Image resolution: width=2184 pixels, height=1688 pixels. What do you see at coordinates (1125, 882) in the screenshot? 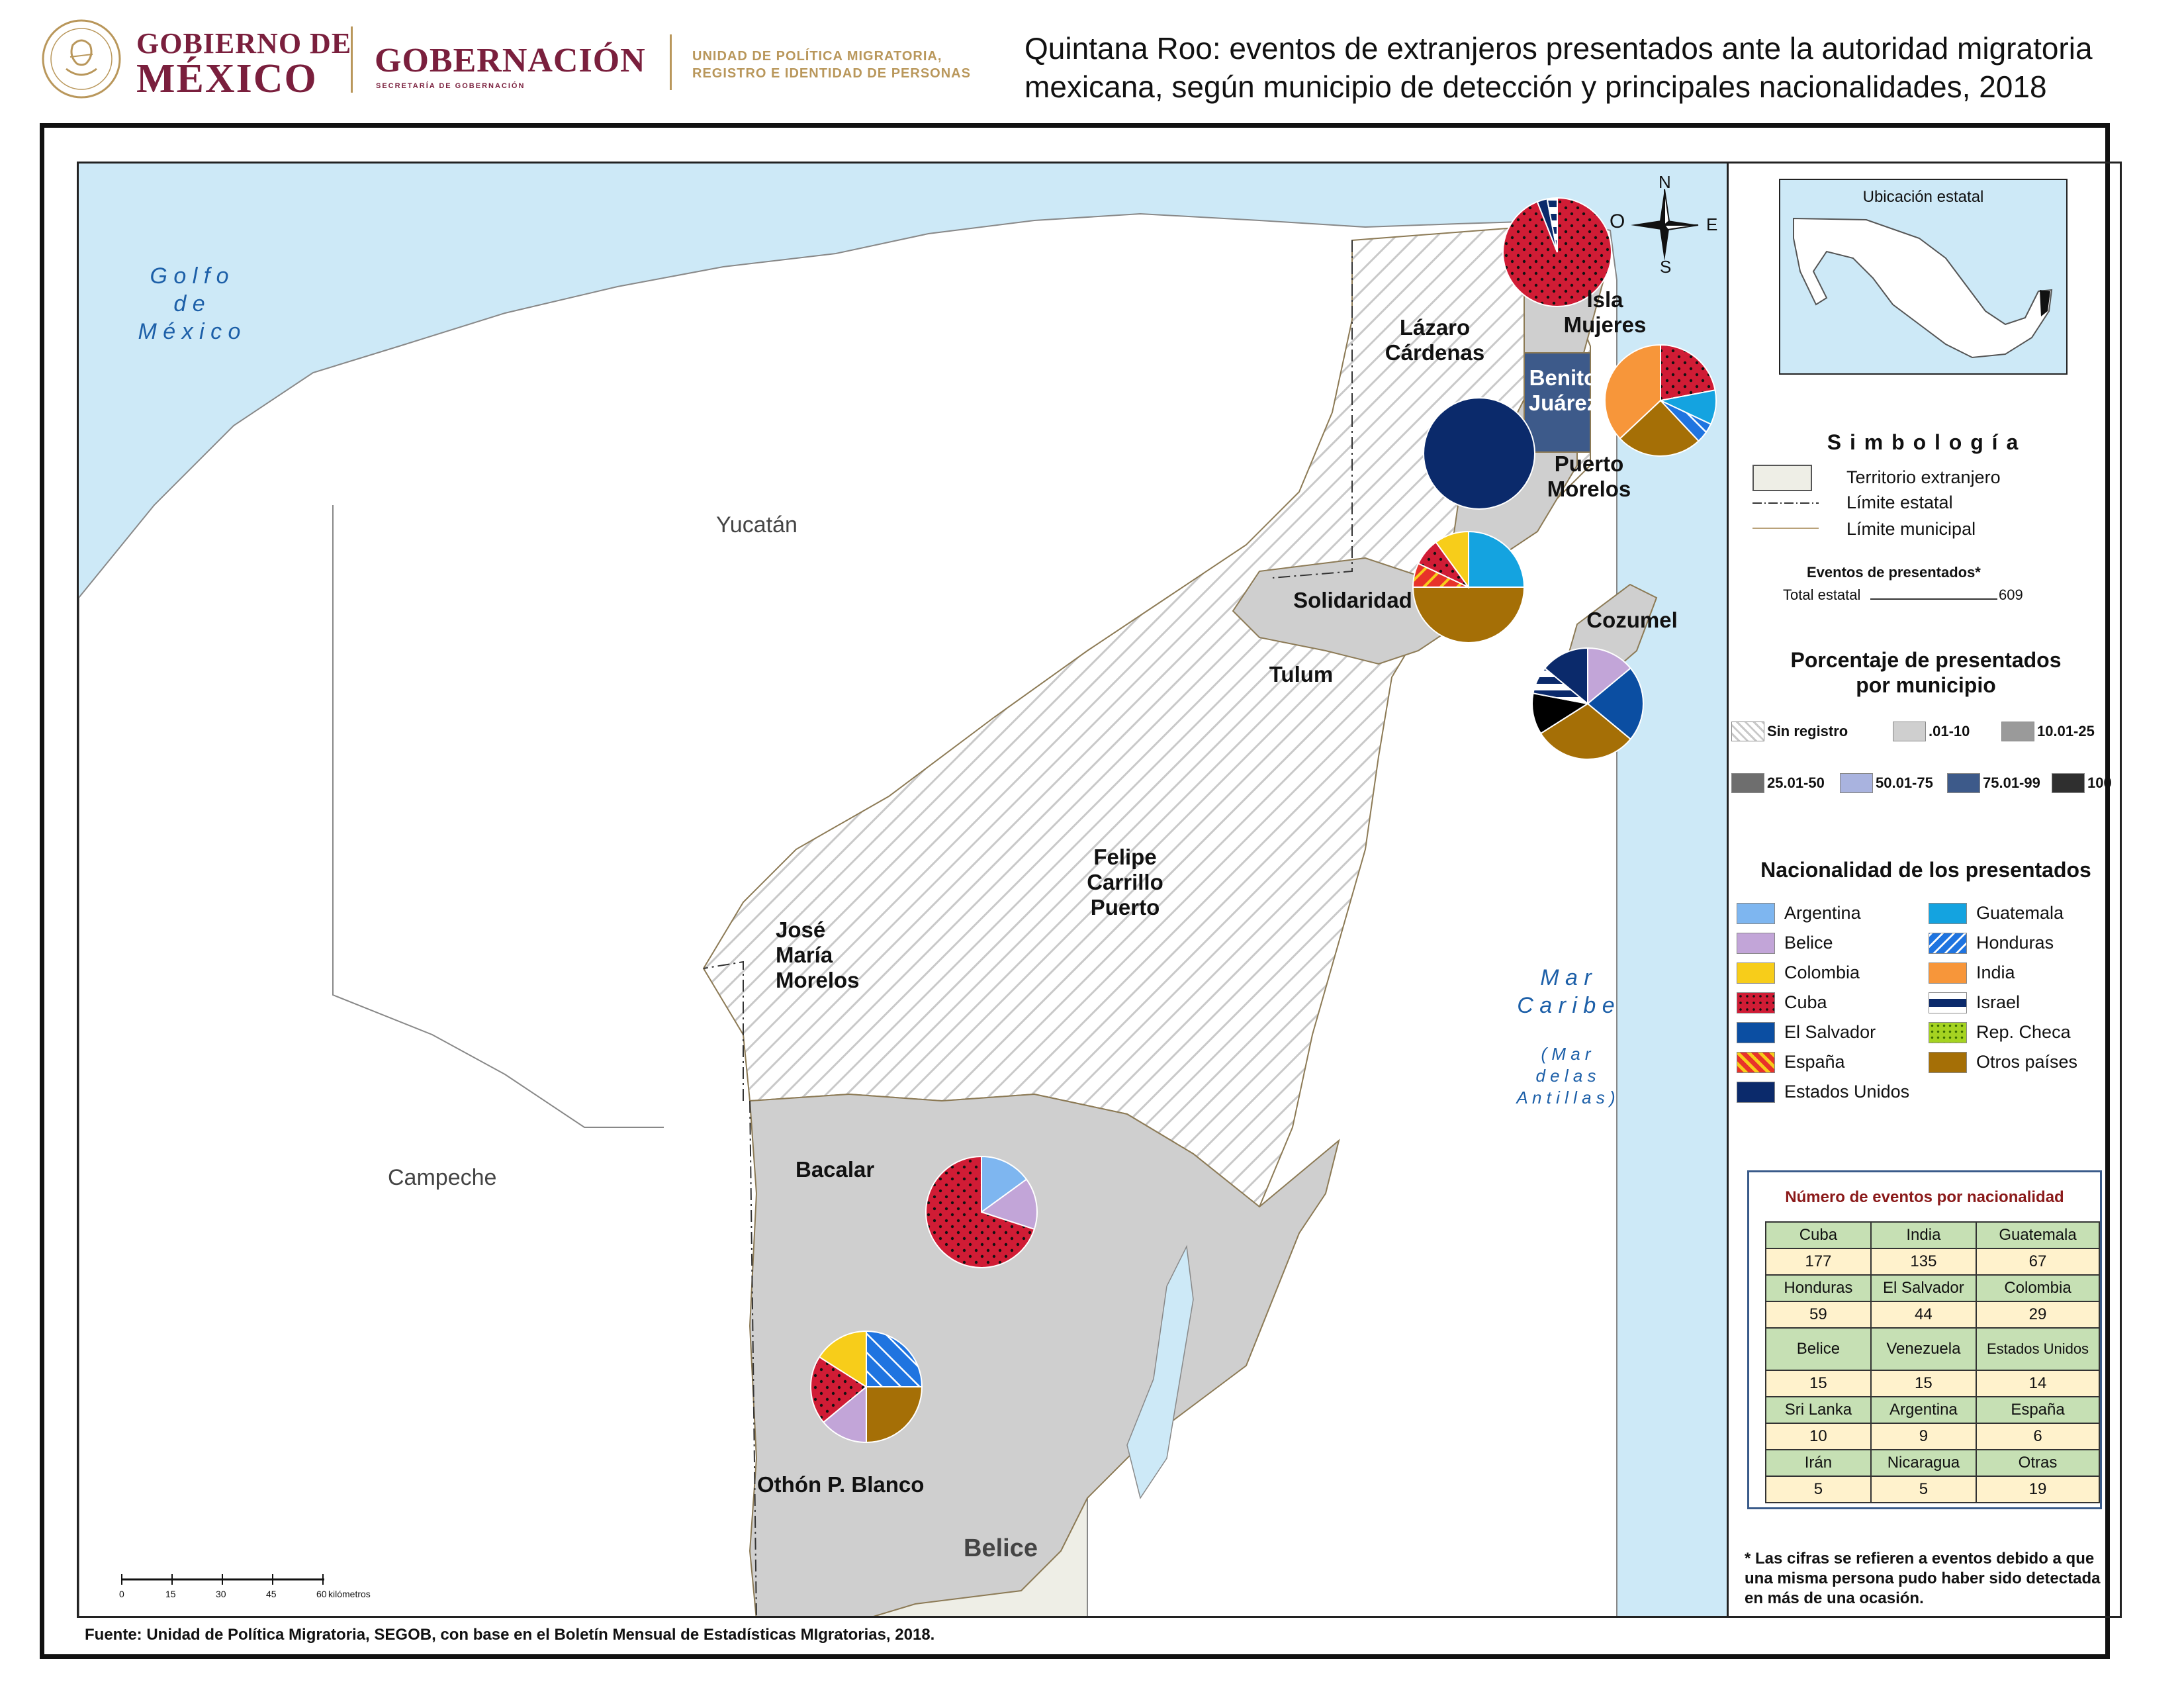
I see `felipe-carrillo-puerto-label: Felipe Carrillo Puerto` at bounding box center [1125, 882].